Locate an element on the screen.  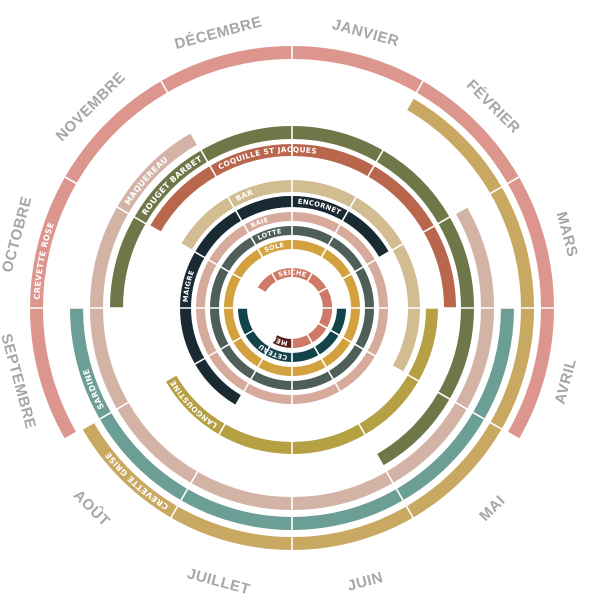
month-label: NOVEMBRE is located at coordinates (91, 107).